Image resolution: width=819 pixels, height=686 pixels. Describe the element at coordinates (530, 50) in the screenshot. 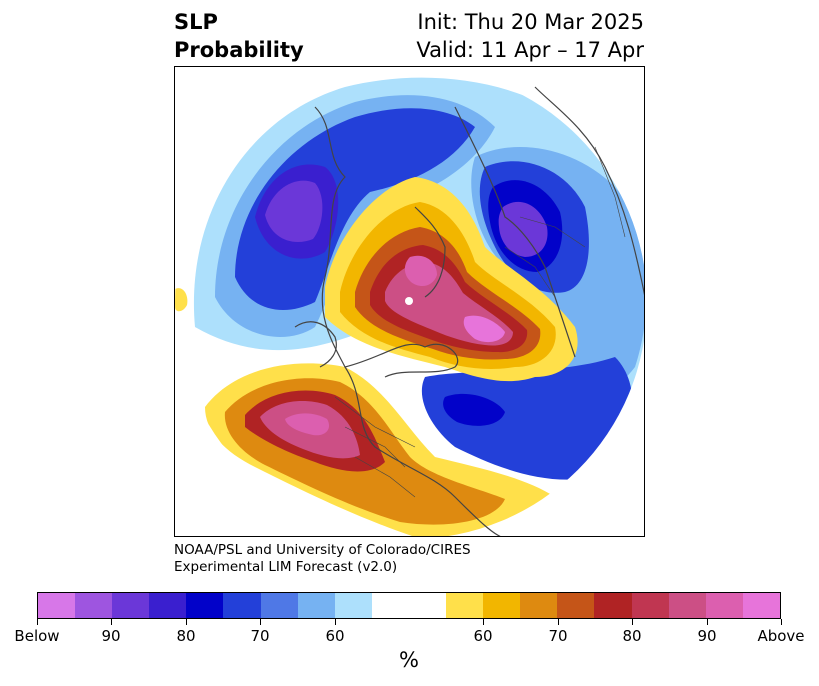

I see `valid-range: Valid: 11 Apr – 17 Apr` at that location.